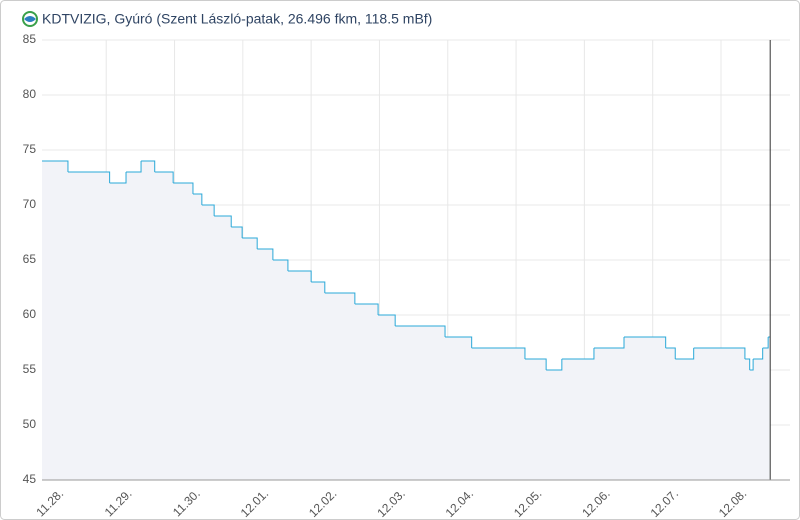  Describe the element at coordinates (30, 259) in the screenshot. I see `y-tick-label: 65` at that location.